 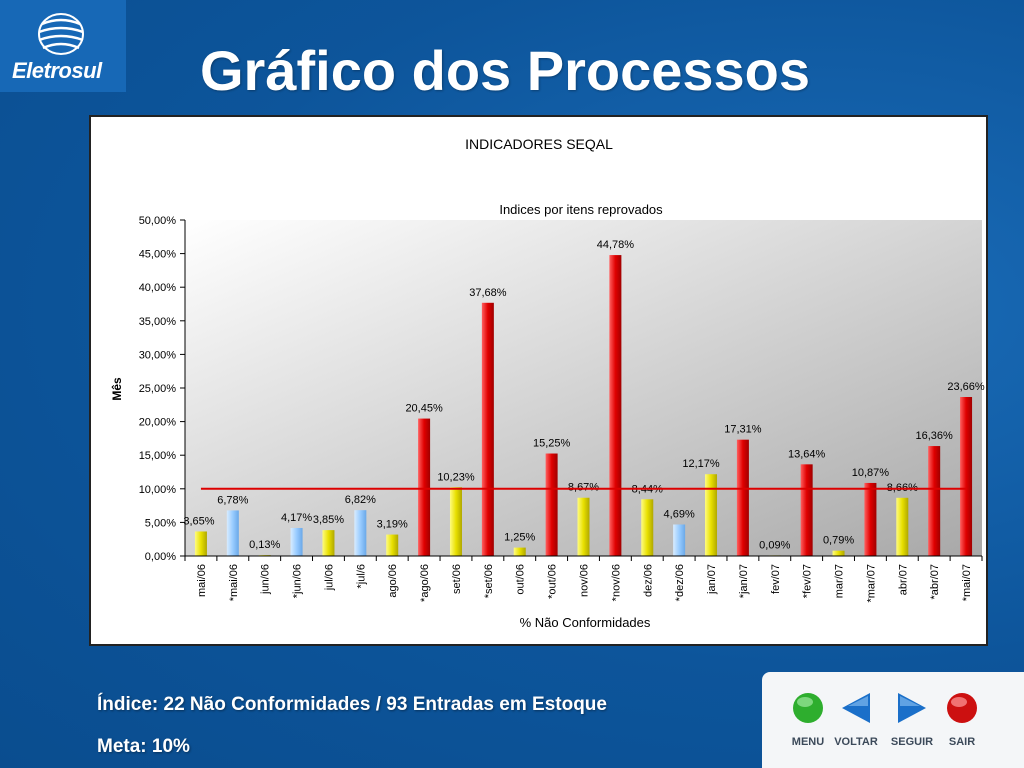 I want to click on x-tick-label: *jun/06, so click(x=298, y=581).